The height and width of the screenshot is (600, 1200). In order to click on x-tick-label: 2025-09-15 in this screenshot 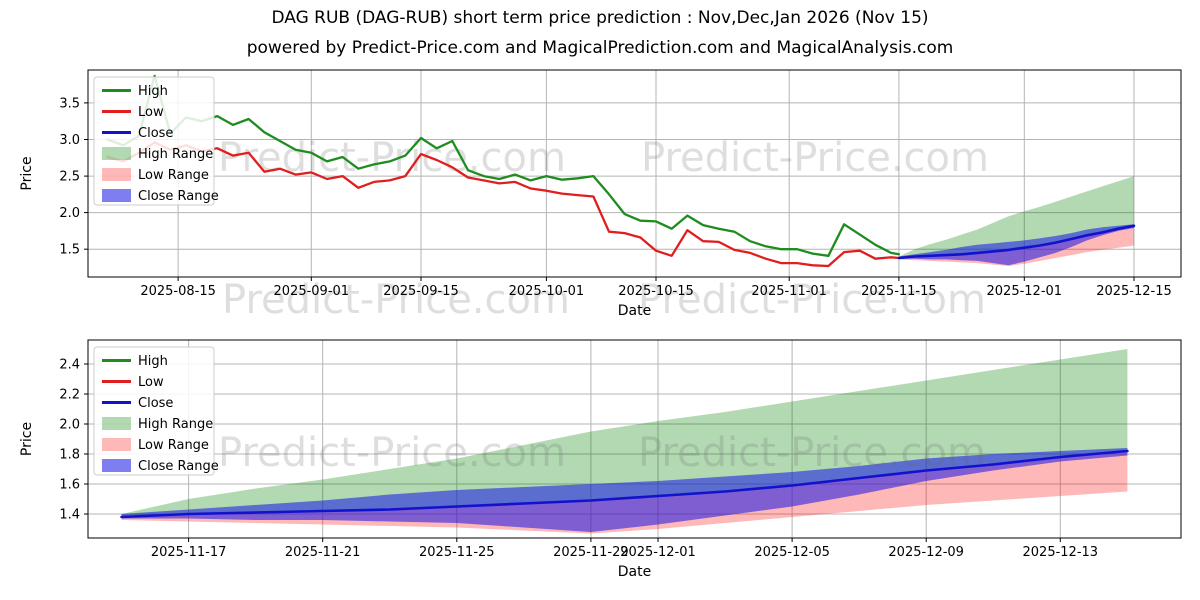, I will do `click(421, 291)`.